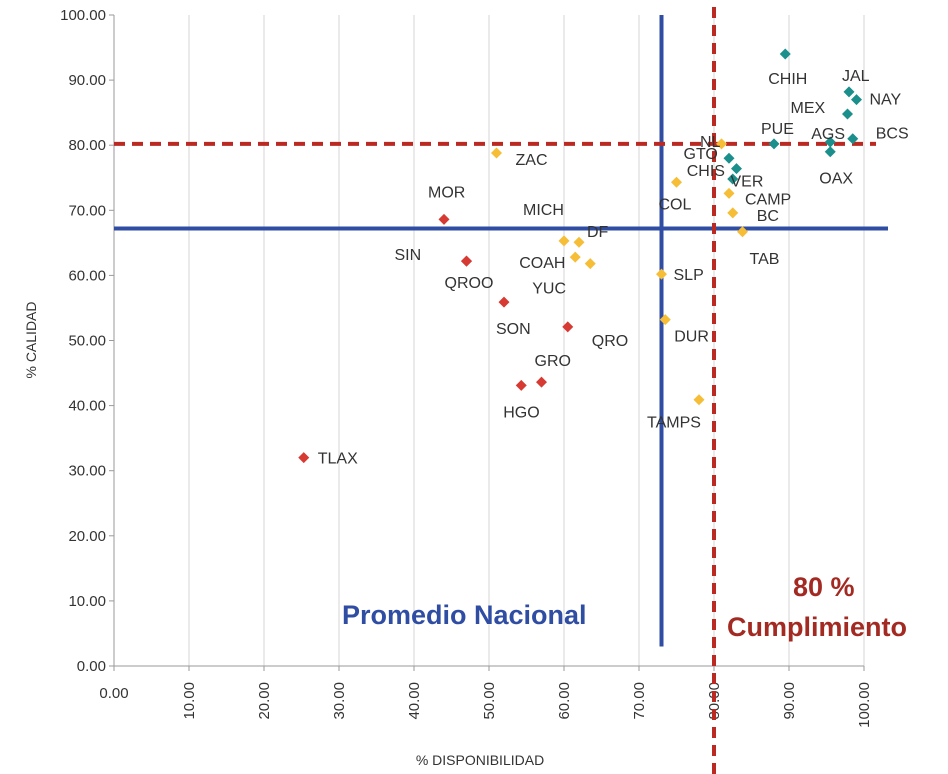 Image resolution: width=948 pixels, height=774 pixels. I want to click on point-label-bc: BC, so click(768, 216).